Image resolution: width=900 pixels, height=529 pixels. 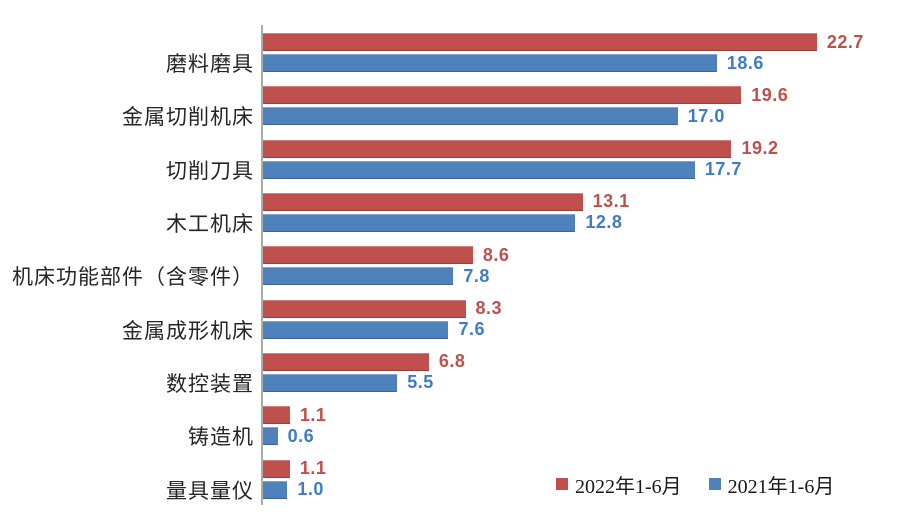 What do you see at coordinates (496, 254) in the screenshot?
I see `value-label-series-0: 8.6` at bounding box center [496, 254].